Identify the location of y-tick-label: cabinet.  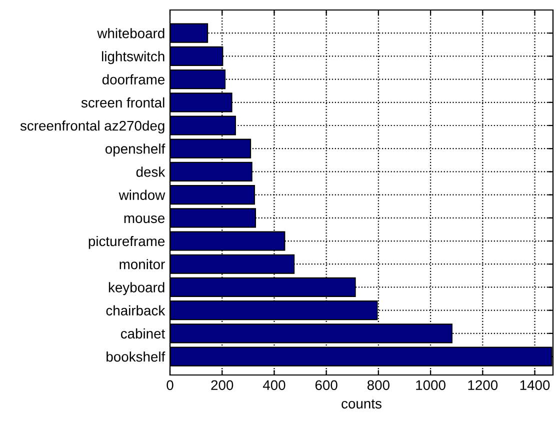
(143, 333).